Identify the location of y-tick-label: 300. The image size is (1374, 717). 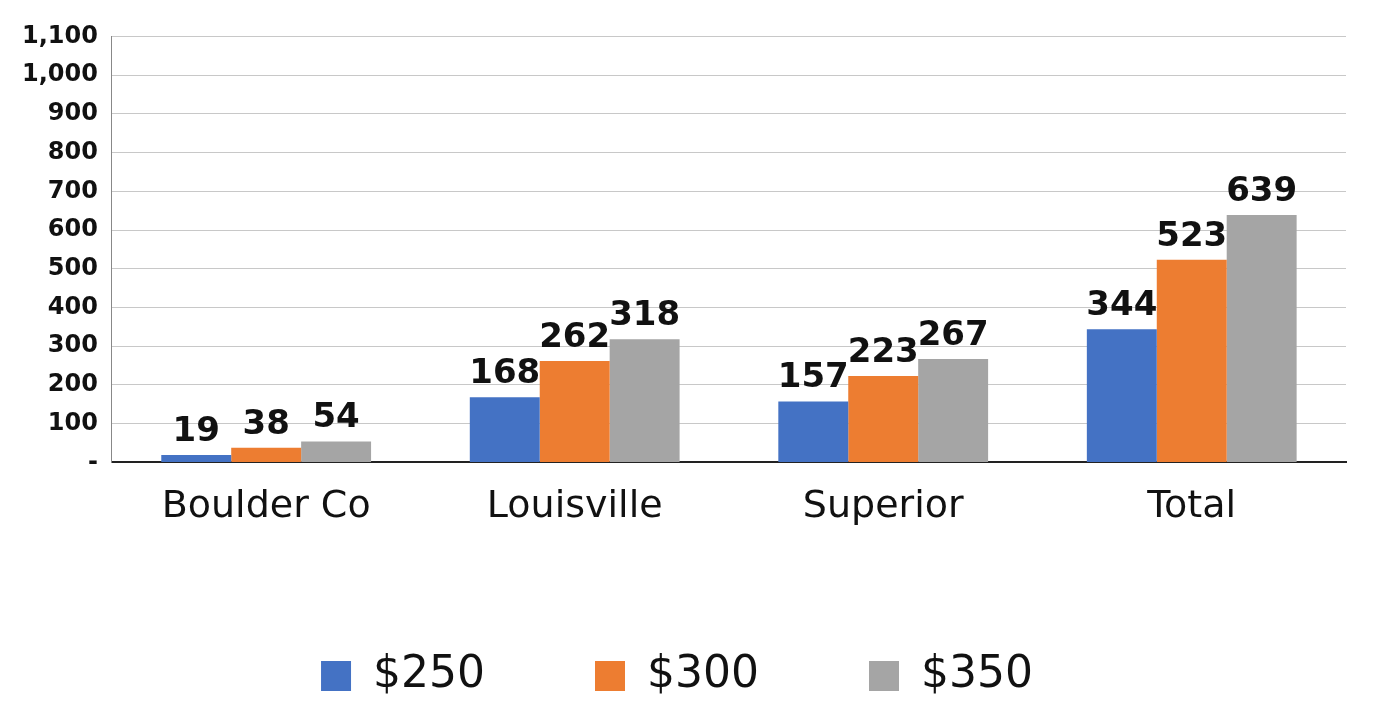
(72, 344).